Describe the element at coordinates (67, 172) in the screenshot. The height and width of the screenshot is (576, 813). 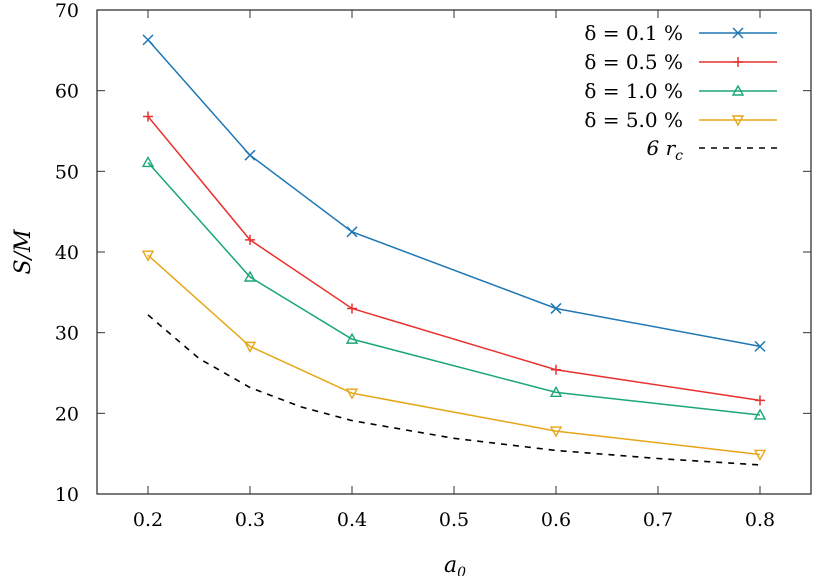
I see `y-tick-label: 50` at that location.